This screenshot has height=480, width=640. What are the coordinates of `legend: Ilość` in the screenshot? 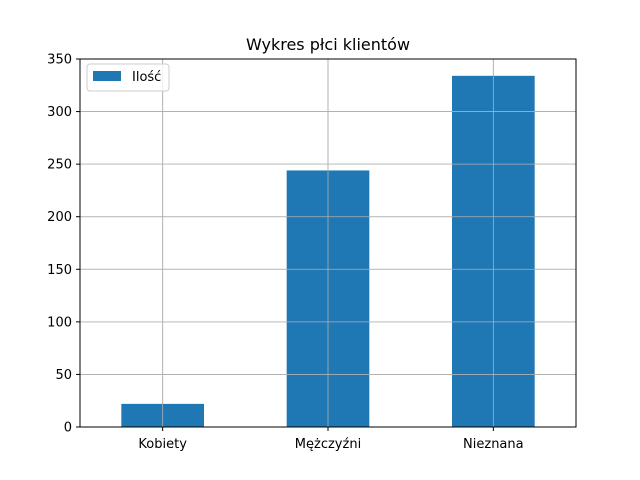 It's located at (128, 77).